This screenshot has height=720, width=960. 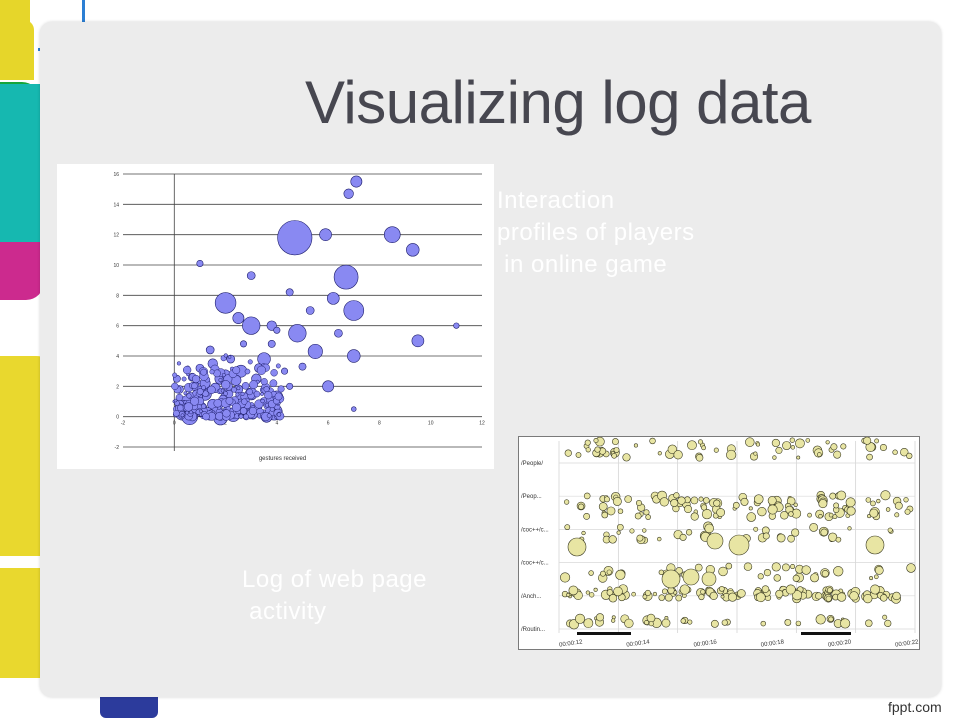 I want to click on footer-logo: fppt.com, so click(x=915, y=707).